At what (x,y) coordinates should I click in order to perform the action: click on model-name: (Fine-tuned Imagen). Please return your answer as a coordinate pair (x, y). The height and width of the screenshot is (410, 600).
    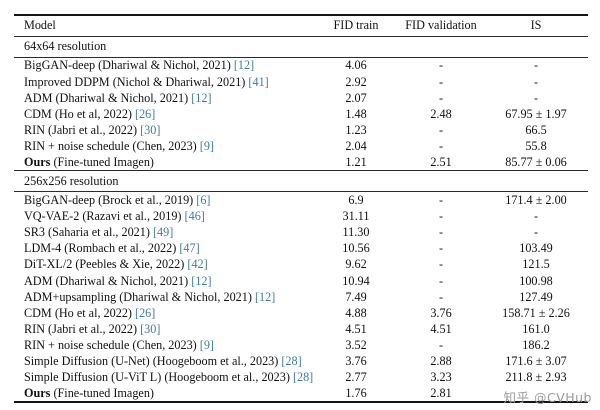
    Looking at the image, I should click on (102, 162).